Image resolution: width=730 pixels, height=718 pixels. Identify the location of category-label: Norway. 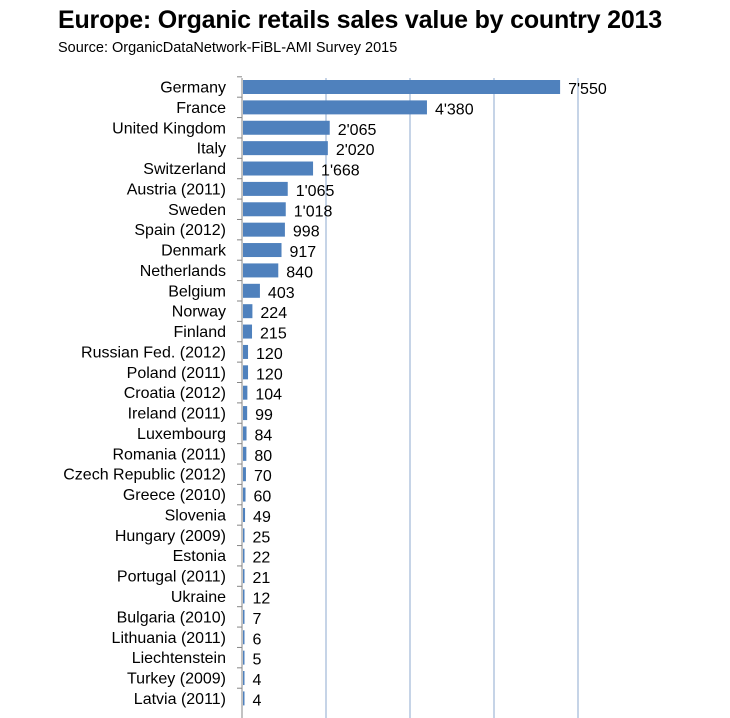
(199, 312).